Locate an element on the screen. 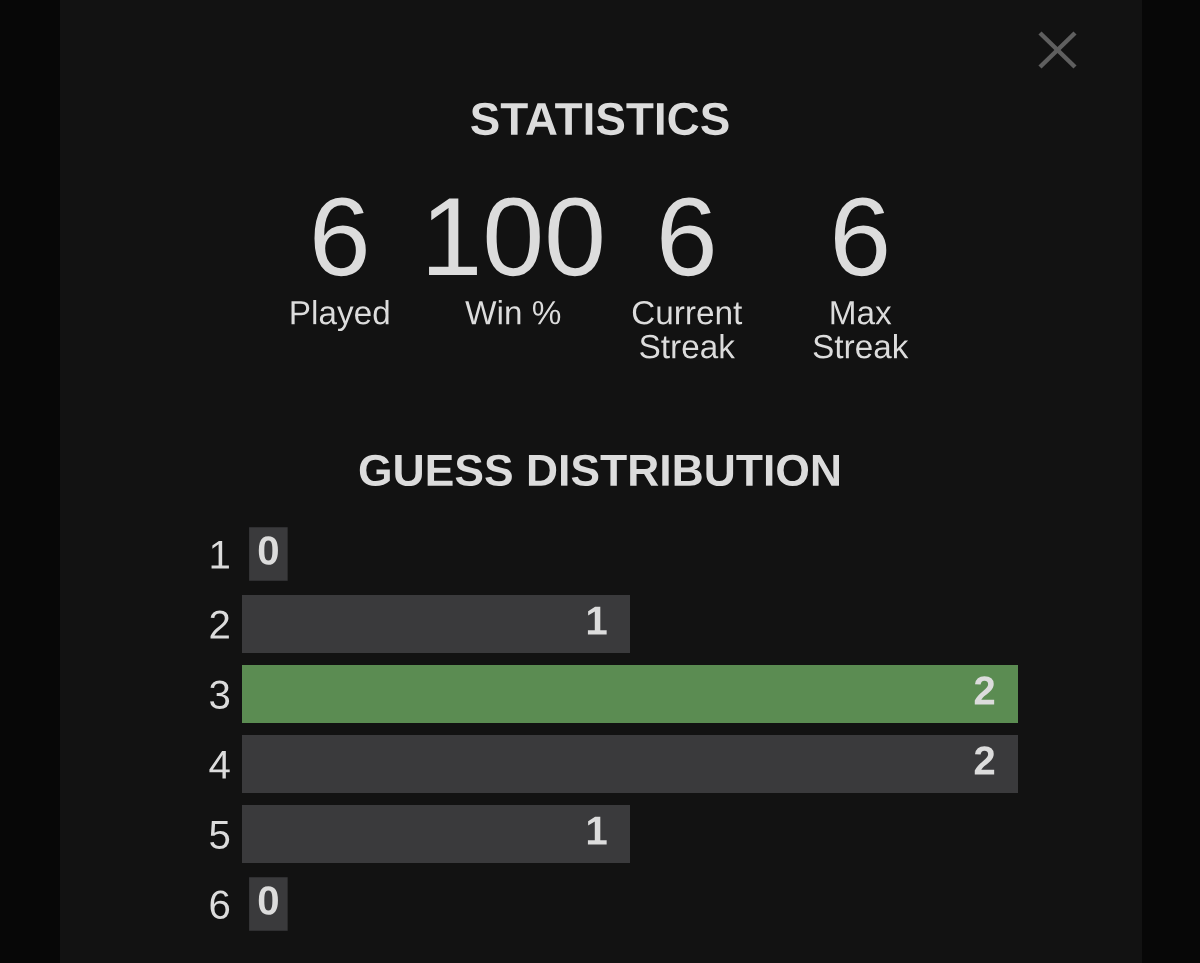 Image resolution: width=1200 pixels, height=963 pixels. y-tick-label: 3 is located at coordinates (220, 694).